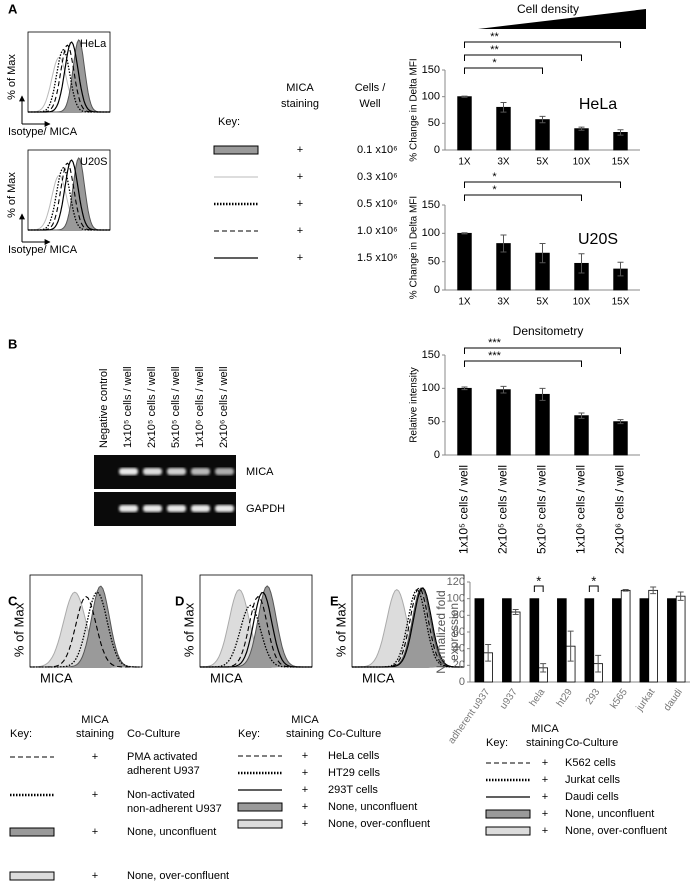  Describe the element at coordinates (377, 177) in the screenshot. I see `key-value: 0.3 x10⁶` at that location.